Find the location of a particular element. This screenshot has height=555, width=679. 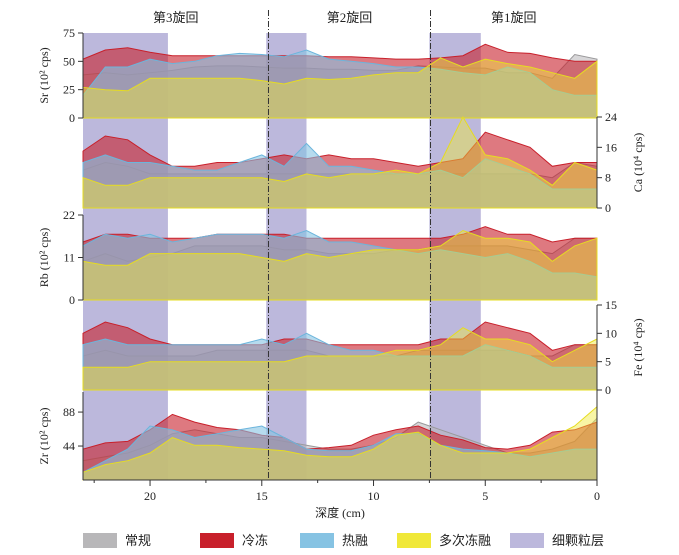

legend-label: 热融 is located at coordinates (355, 540).